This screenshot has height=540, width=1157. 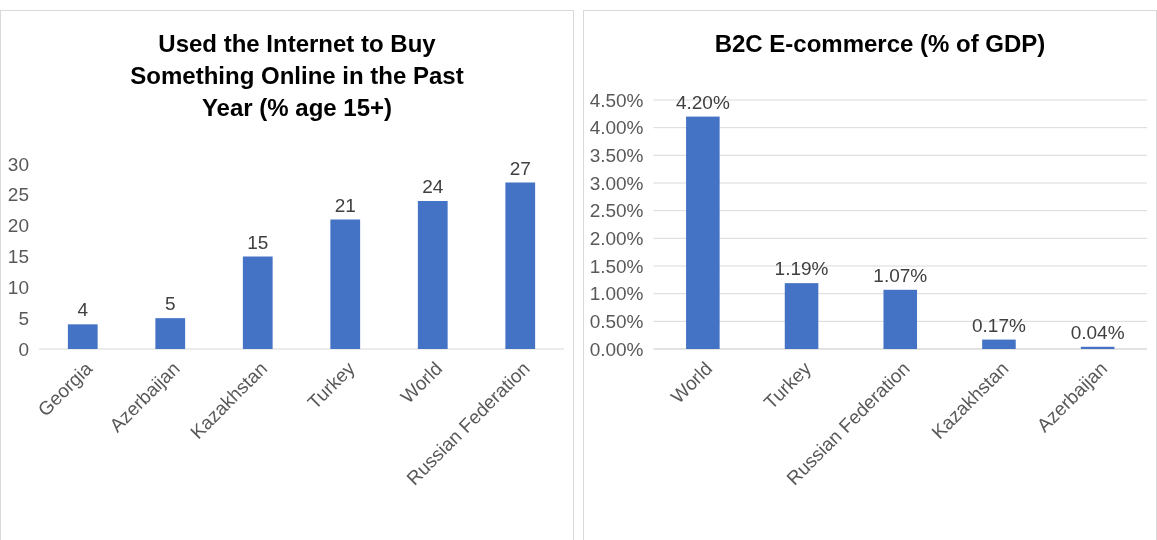 I want to click on y-tick-label: 20, so click(x=18, y=226).